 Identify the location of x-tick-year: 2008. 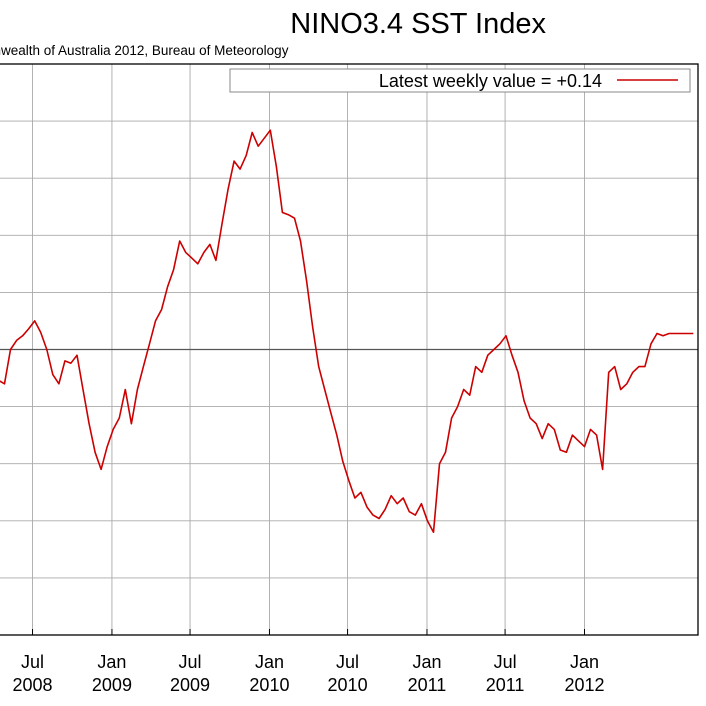
(33, 685).